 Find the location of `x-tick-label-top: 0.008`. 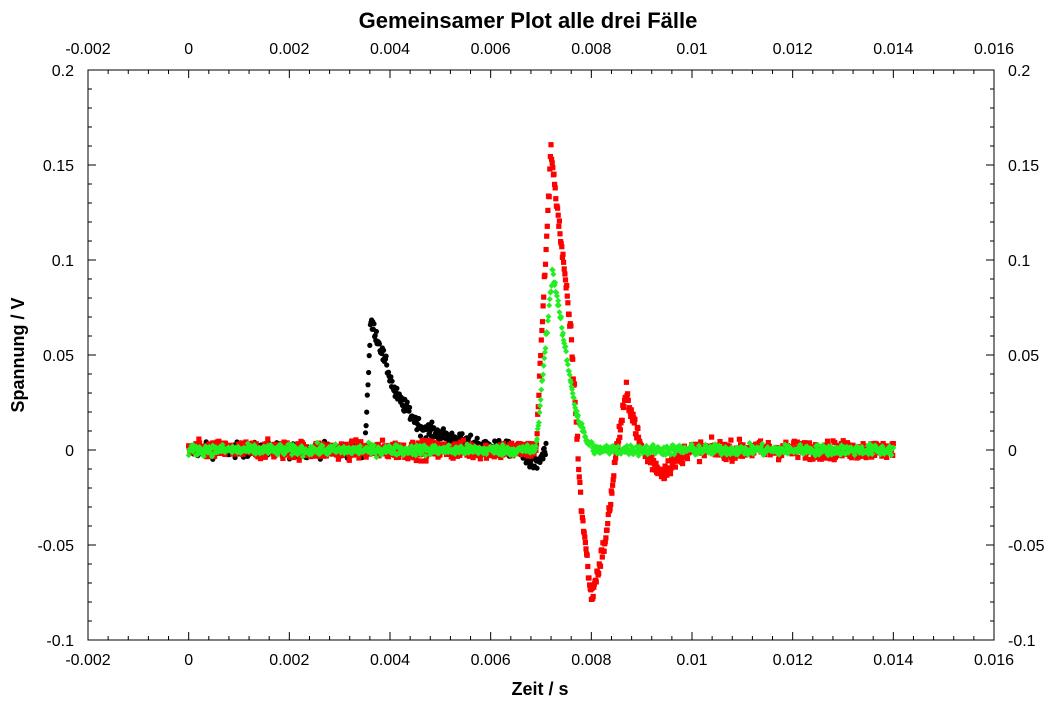

x-tick-label-top: 0.008 is located at coordinates (591, 49).